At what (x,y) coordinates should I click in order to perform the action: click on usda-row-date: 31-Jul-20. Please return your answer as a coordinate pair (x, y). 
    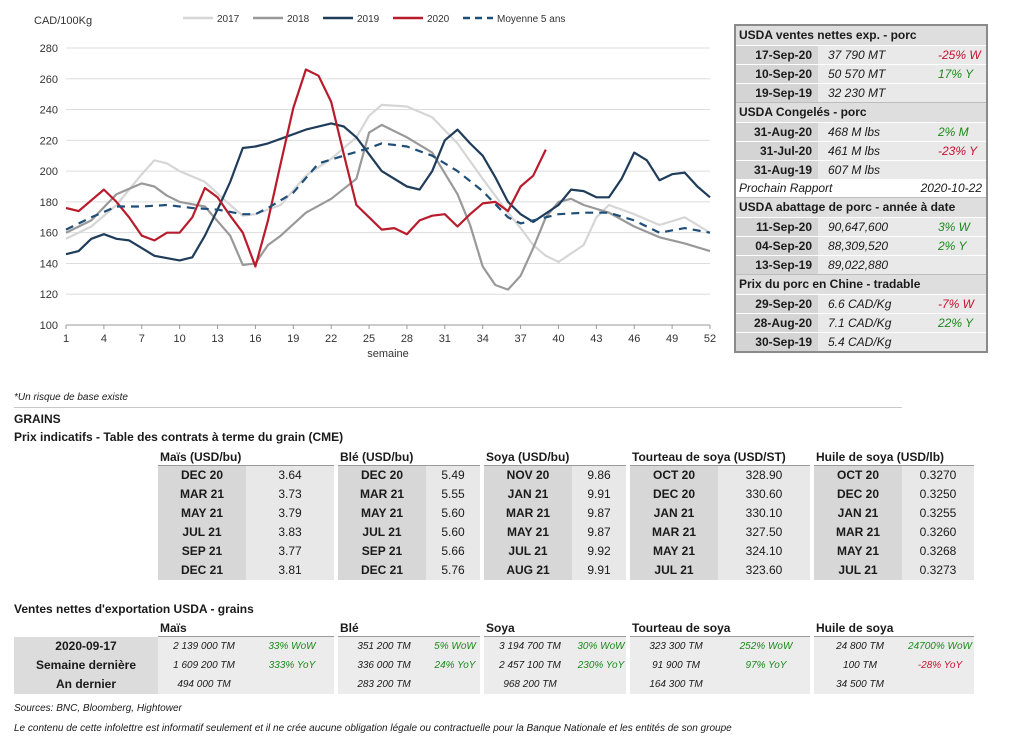
    Looking at the image, I should click on (777, 151).